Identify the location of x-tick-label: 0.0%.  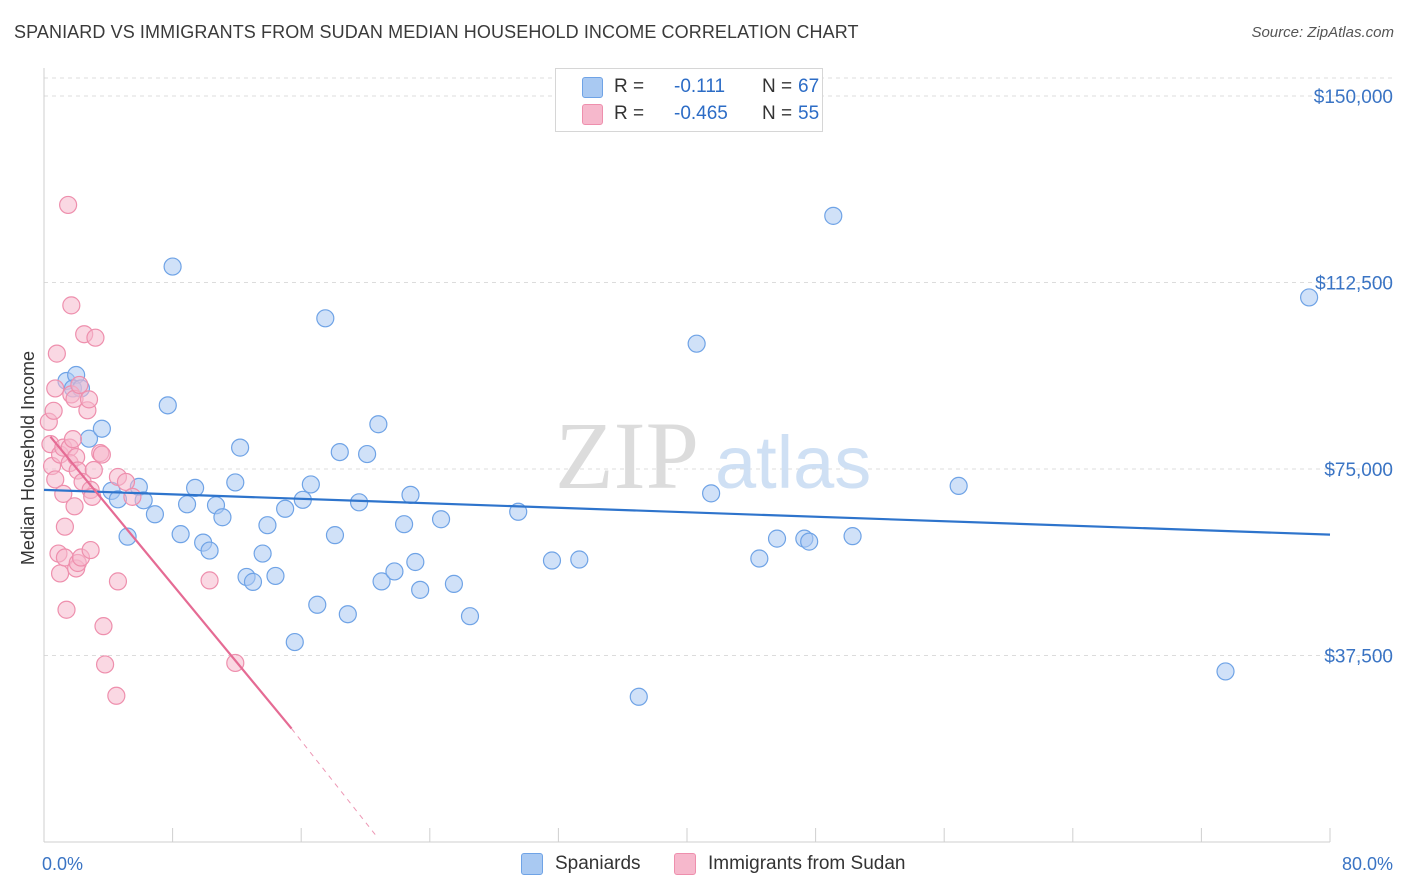
(62, 864).